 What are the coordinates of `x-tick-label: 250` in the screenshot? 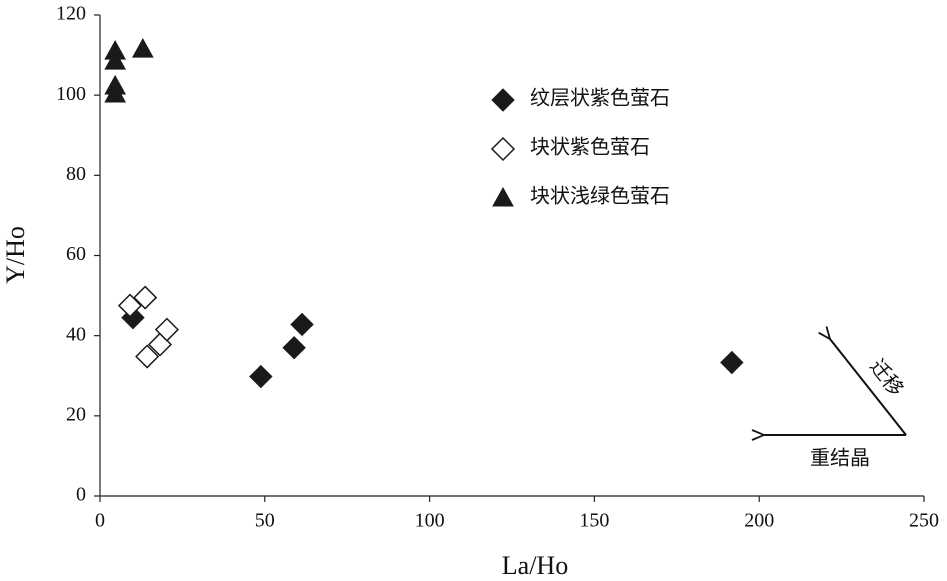 It's located at (924, 521).